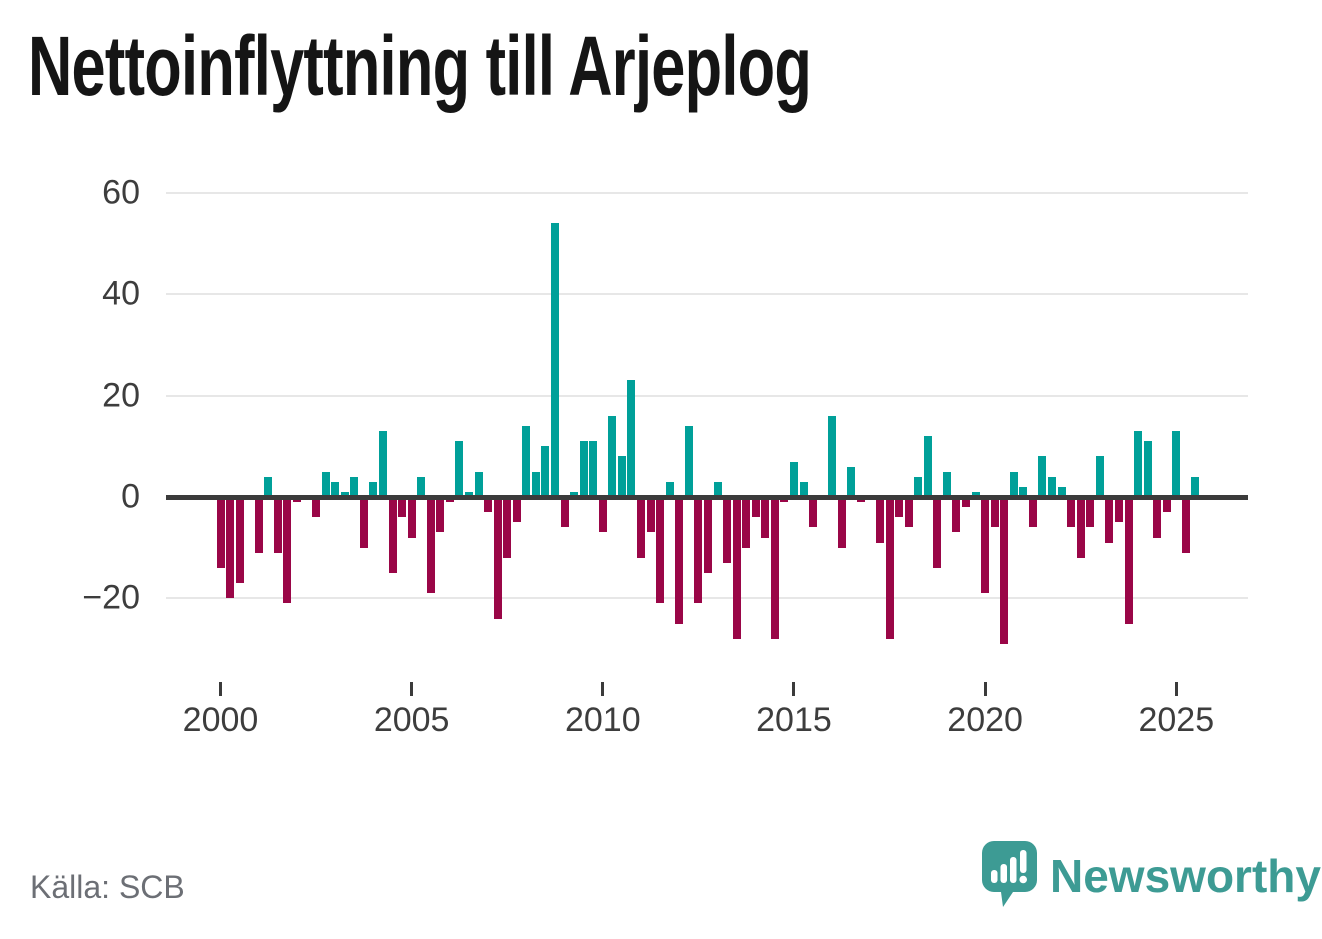  Describe the element at coordinates (1195, 486) in the screenshot. I see `bar-2025q3` at that location.